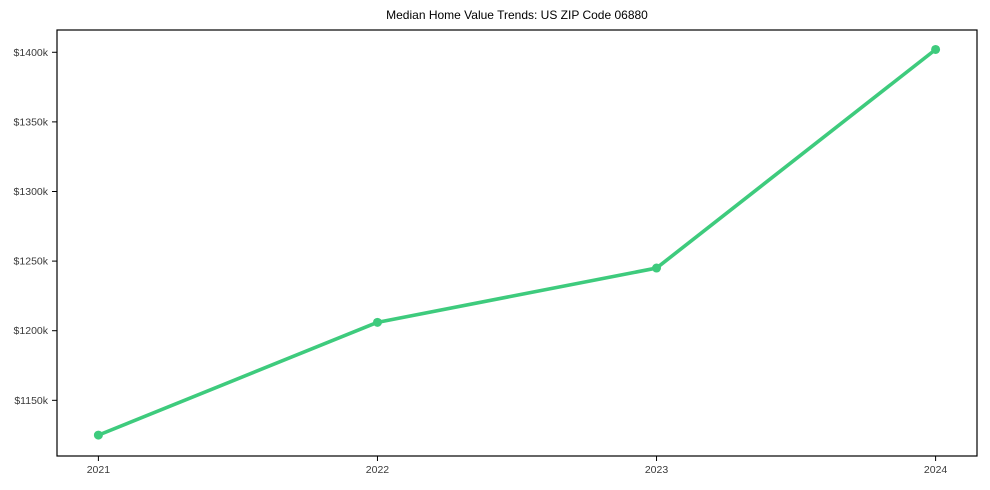 The width and height of the screenshot is (990, 490). I want to click on x-tick-label: 2021, so click(99, 470).